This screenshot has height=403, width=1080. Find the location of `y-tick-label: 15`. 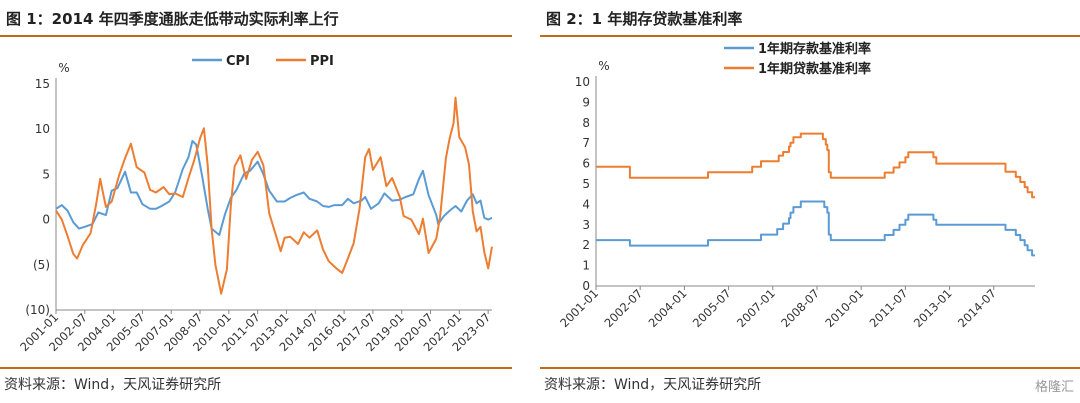

y-tick-label: 15 is located at coordinates (42, 84).